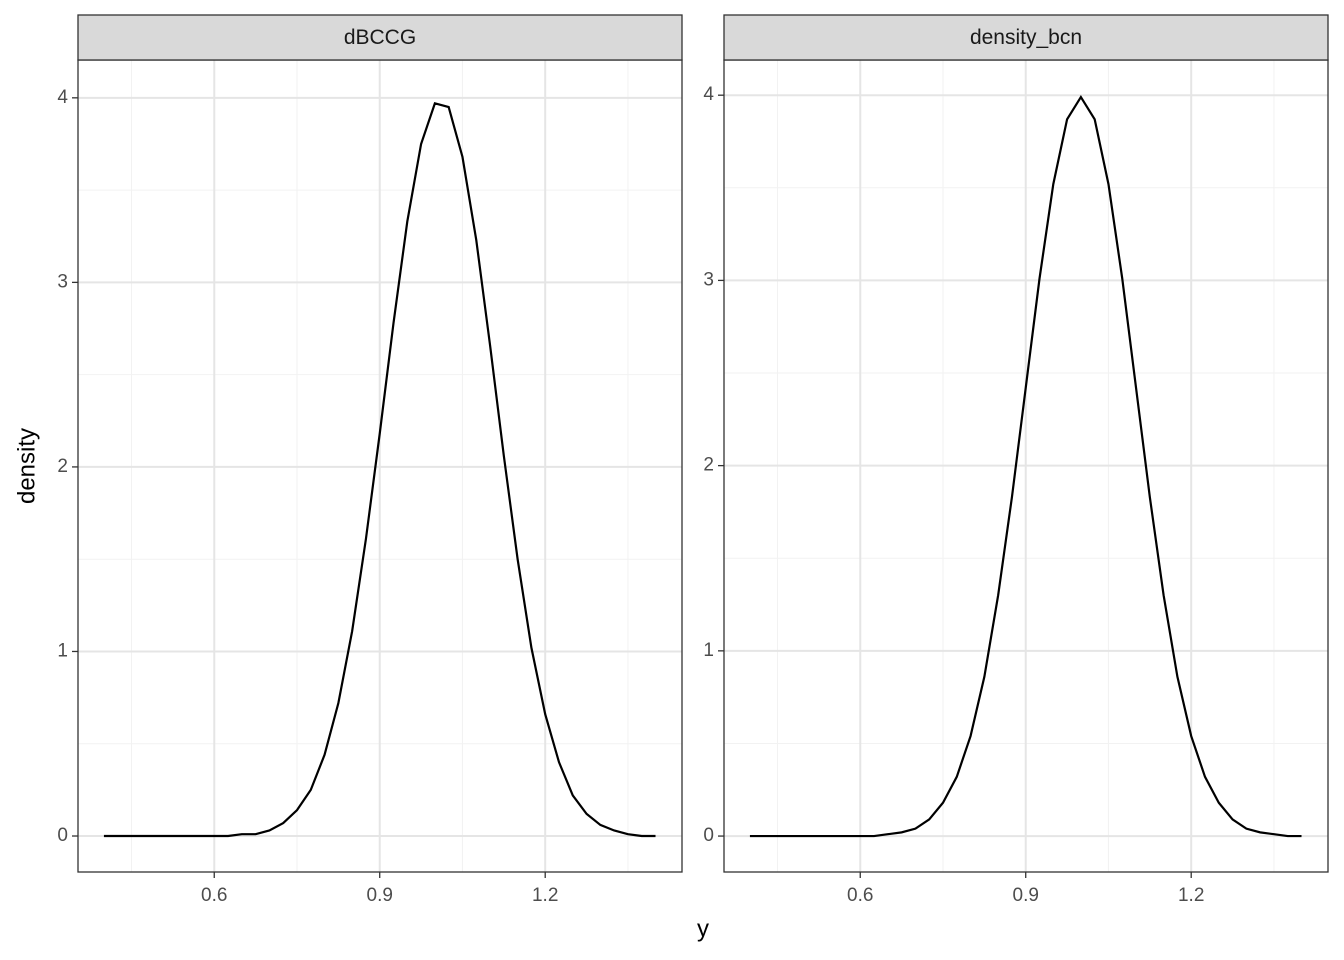  I want to click on x-axis-title: y, so click(703, 928).